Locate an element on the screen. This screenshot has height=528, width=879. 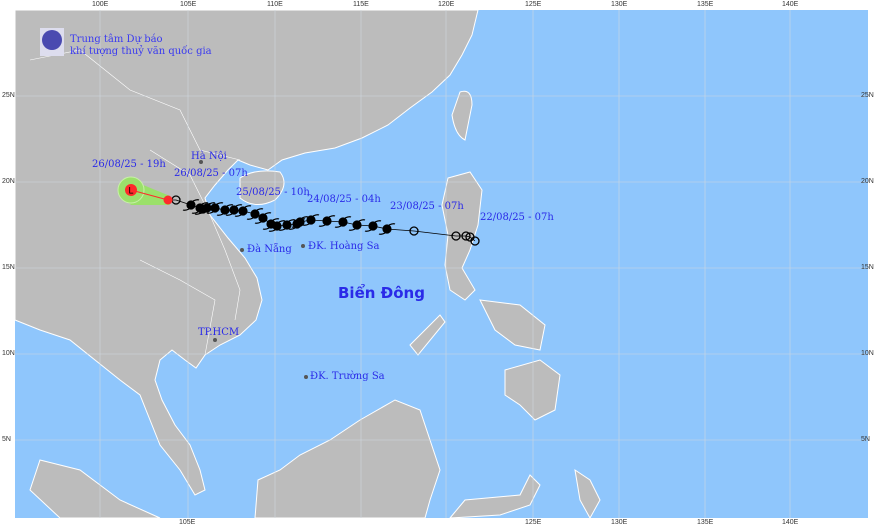
lon-tick-label: 120E is located at coordinates (446, 4).